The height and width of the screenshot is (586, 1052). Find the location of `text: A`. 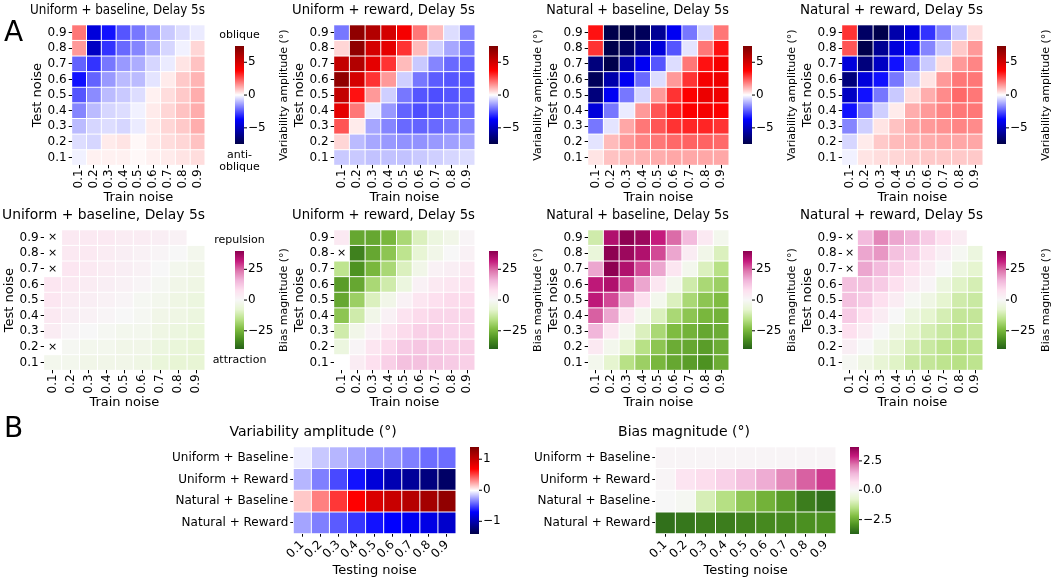

text: A is located at coordinates (14, 32).